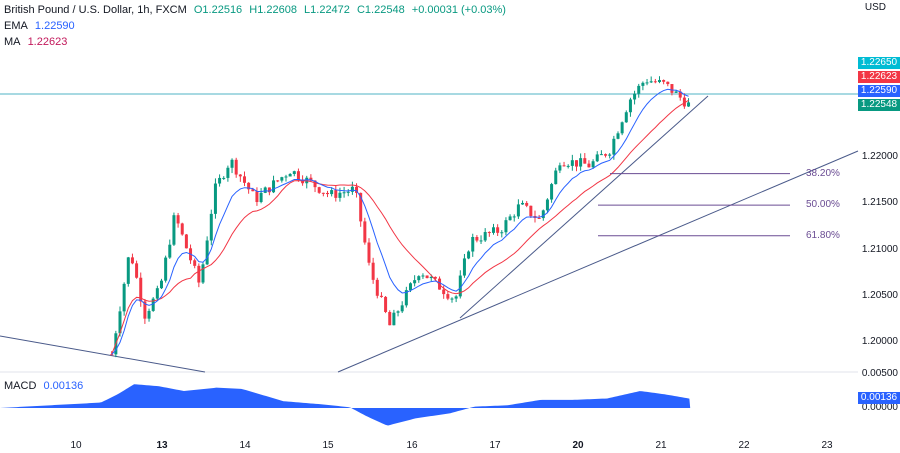 This screenshot has width=900, height=453. Describe the element at coordinates (54, 26) in the screenshot. I see `ema-value: 1.22590` at that location.